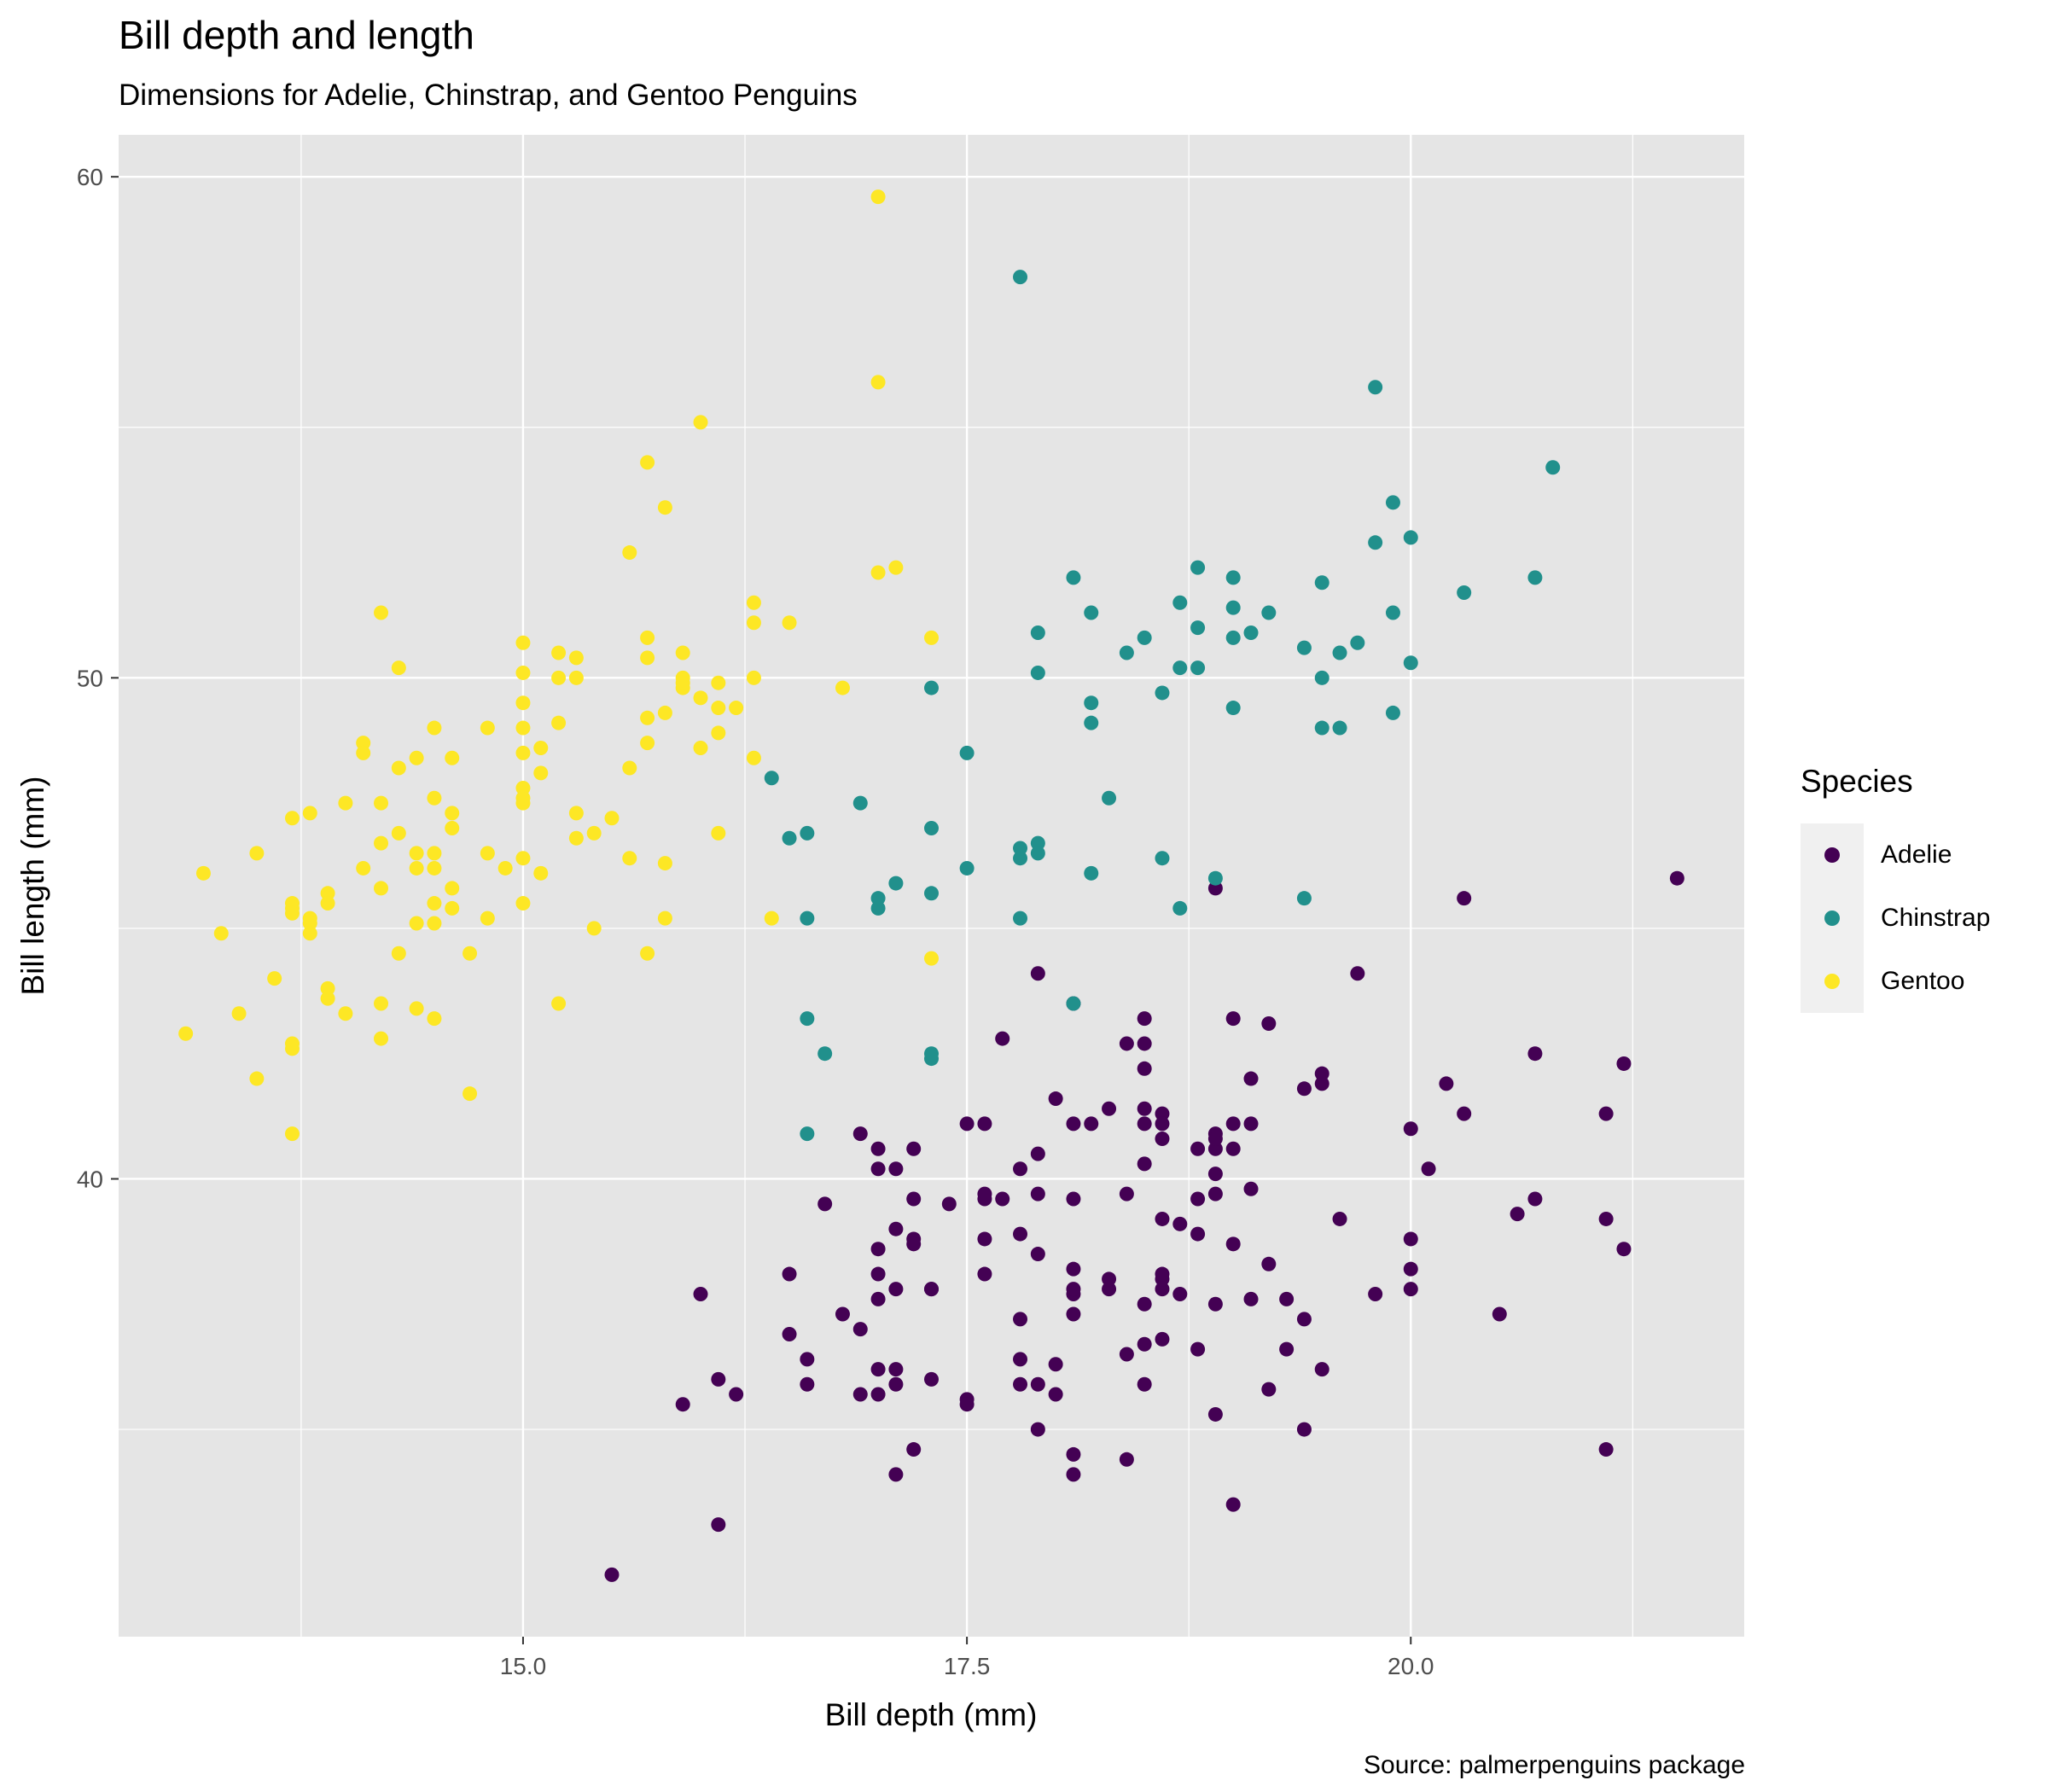  What do you see at coordinates (1923, 981) in the screenshot?
I see `legend-label-gentoo: Gentoo` at bounding box center [1923, 981].